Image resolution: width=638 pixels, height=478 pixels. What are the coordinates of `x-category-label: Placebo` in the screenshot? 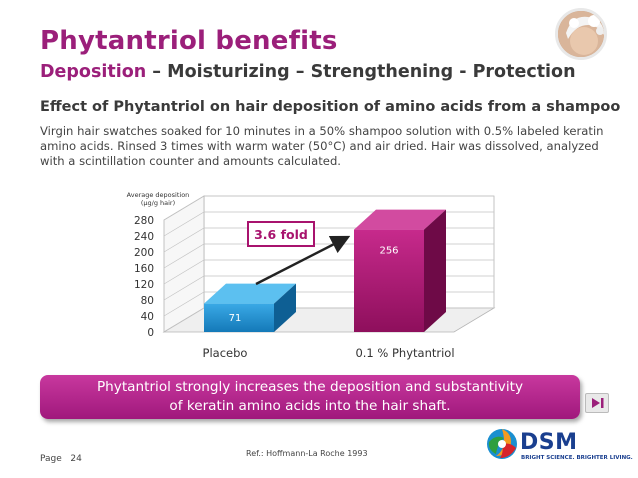 It's located at (225, 353).